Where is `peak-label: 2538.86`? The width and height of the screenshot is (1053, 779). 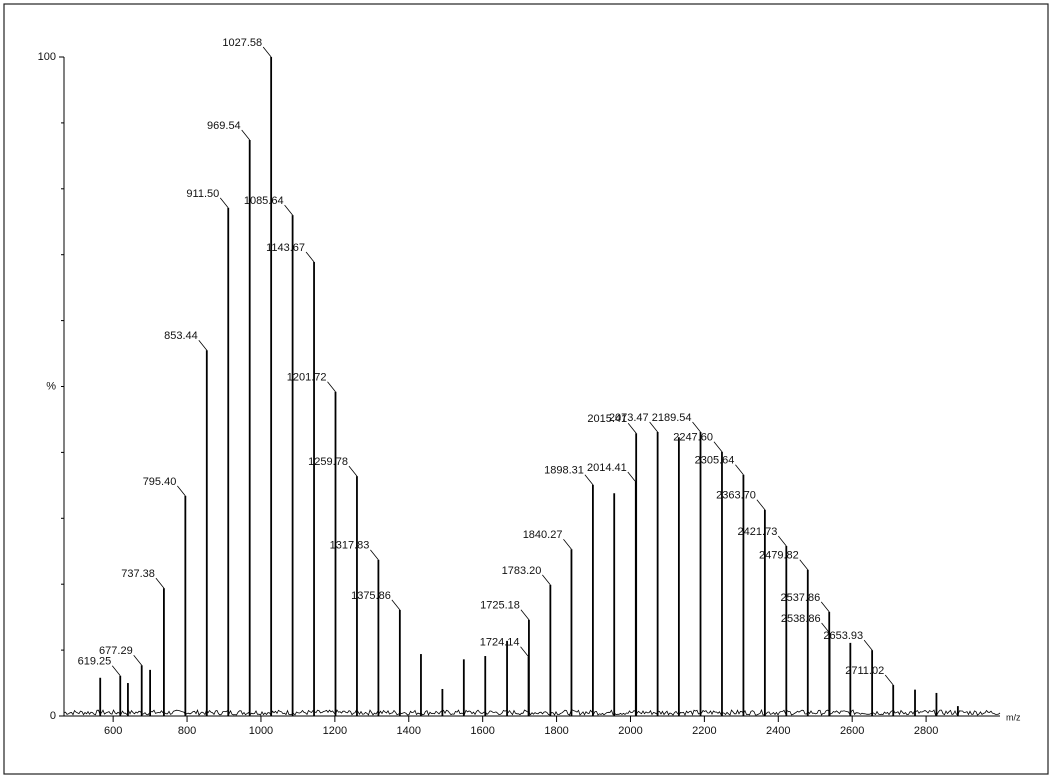
peak-label: 2538.86 is located at coordinates (801, 619).